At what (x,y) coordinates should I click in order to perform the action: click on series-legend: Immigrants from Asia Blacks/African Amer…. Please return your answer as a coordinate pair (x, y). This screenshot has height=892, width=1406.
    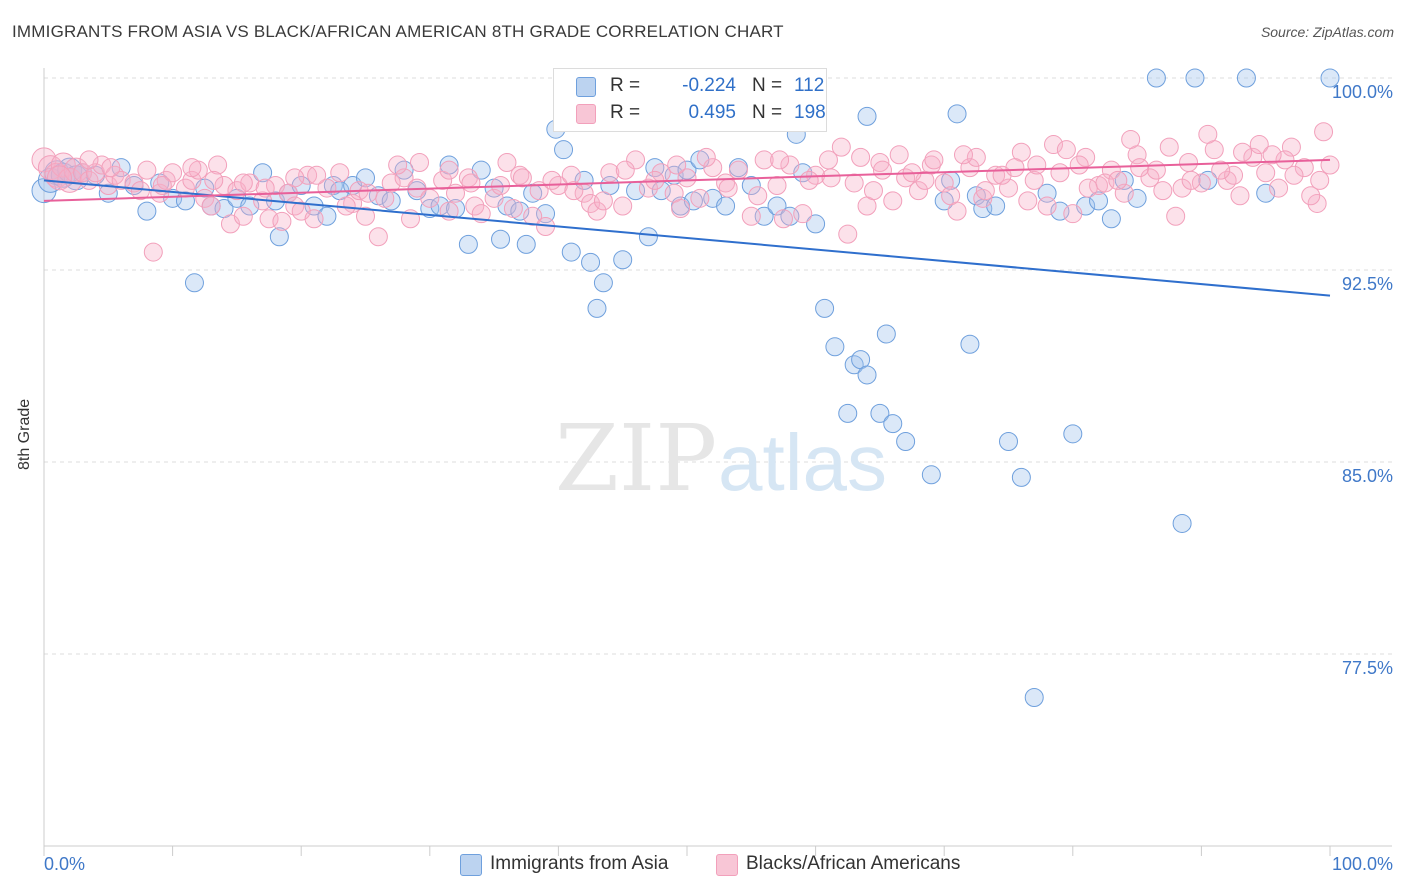
    Looking at the image, I should click on (703, 865).